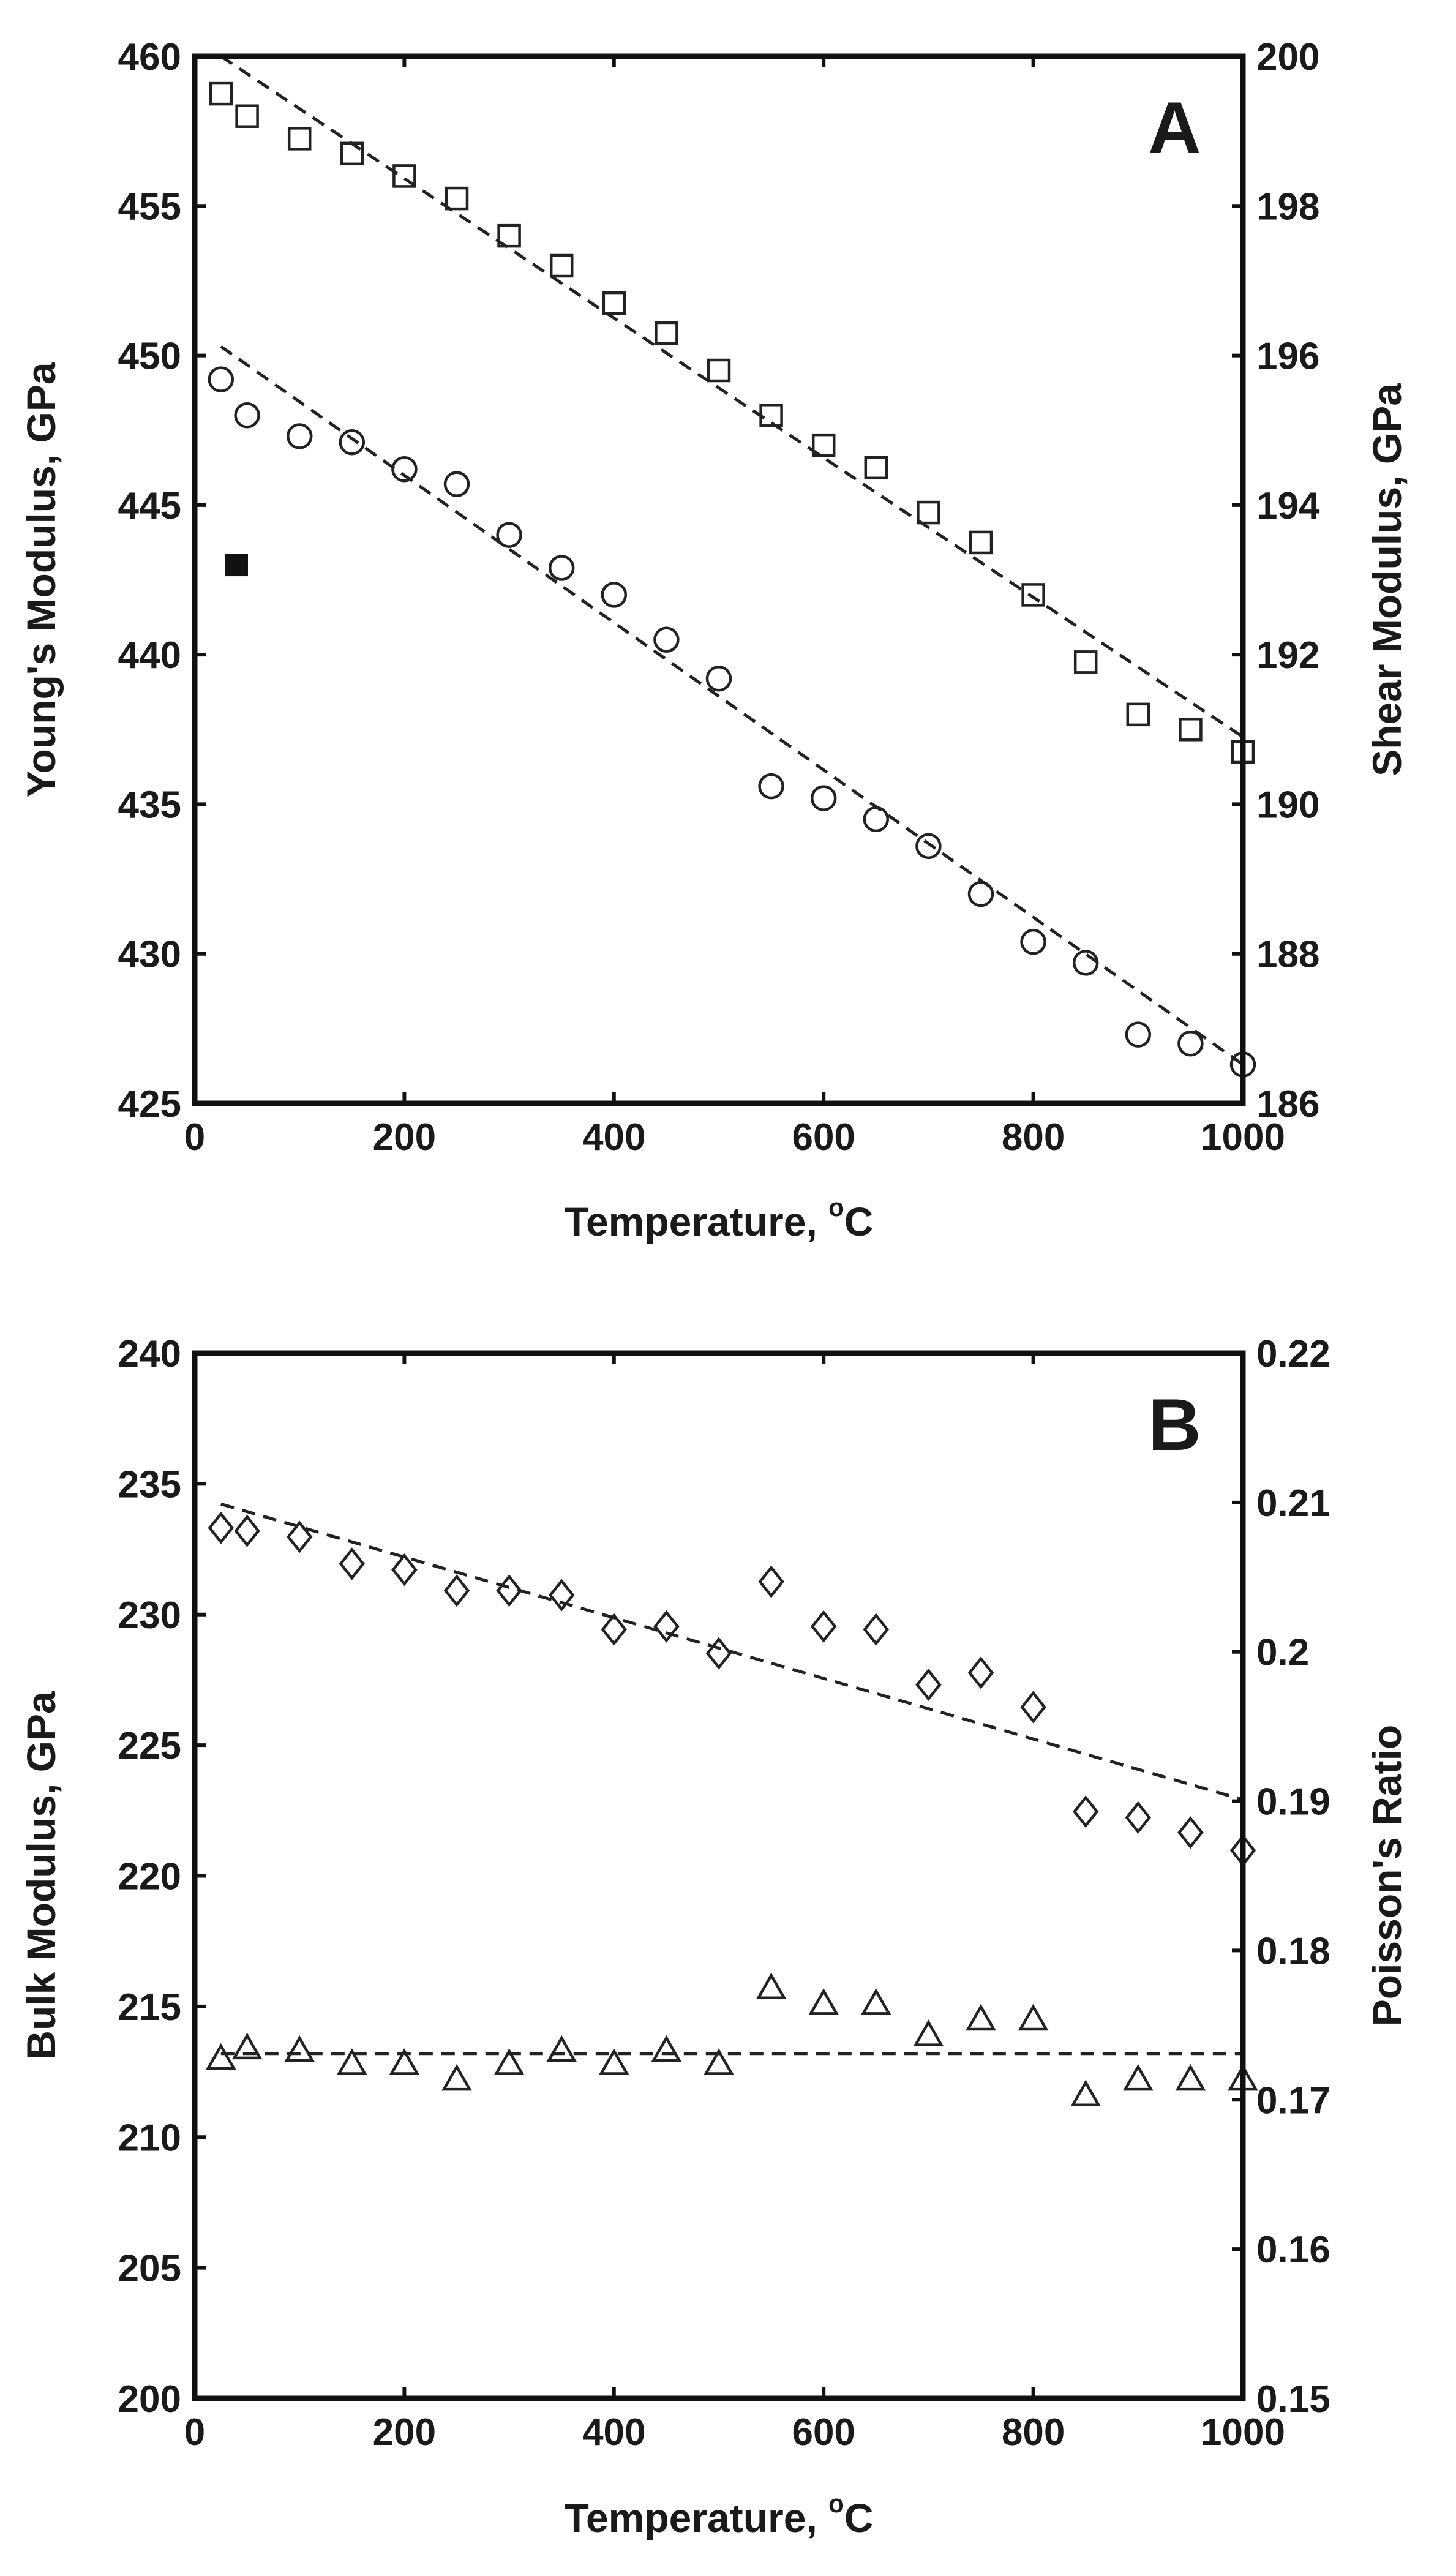  What do you see at coordinates (1287, 655) in the screenshot?
I see `panel-a-y-right-tick-label: 192` at bounding box center [1287, 655].